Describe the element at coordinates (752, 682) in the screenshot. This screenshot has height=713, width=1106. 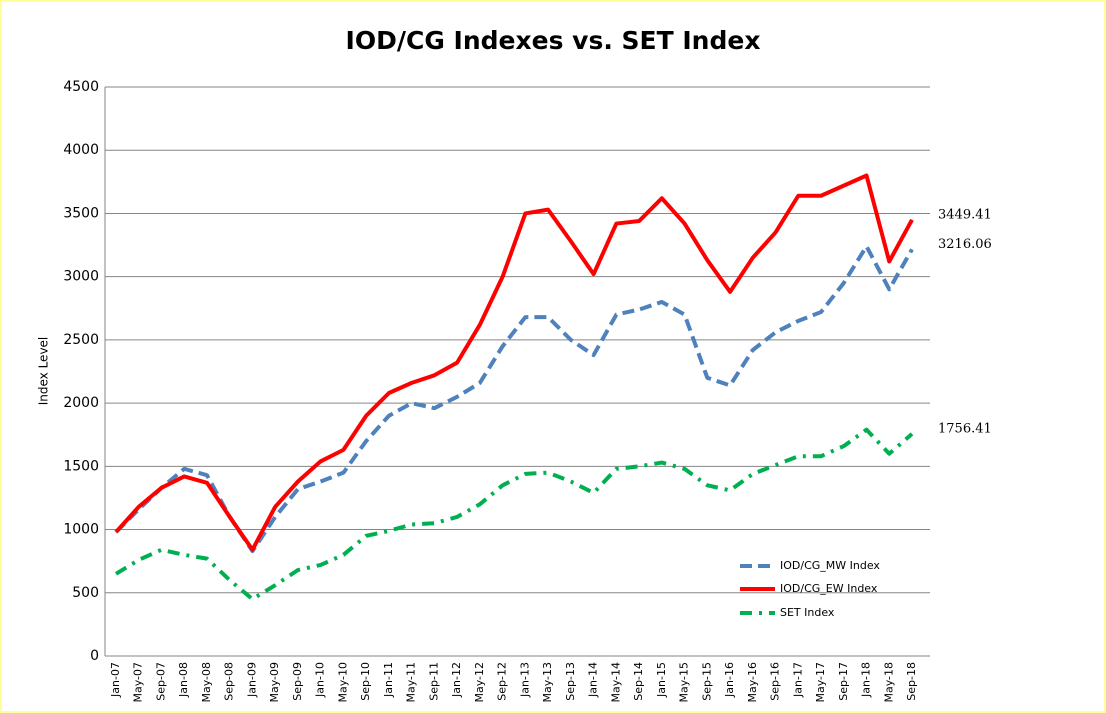
I see `x-tick-label: May-16` at that location.